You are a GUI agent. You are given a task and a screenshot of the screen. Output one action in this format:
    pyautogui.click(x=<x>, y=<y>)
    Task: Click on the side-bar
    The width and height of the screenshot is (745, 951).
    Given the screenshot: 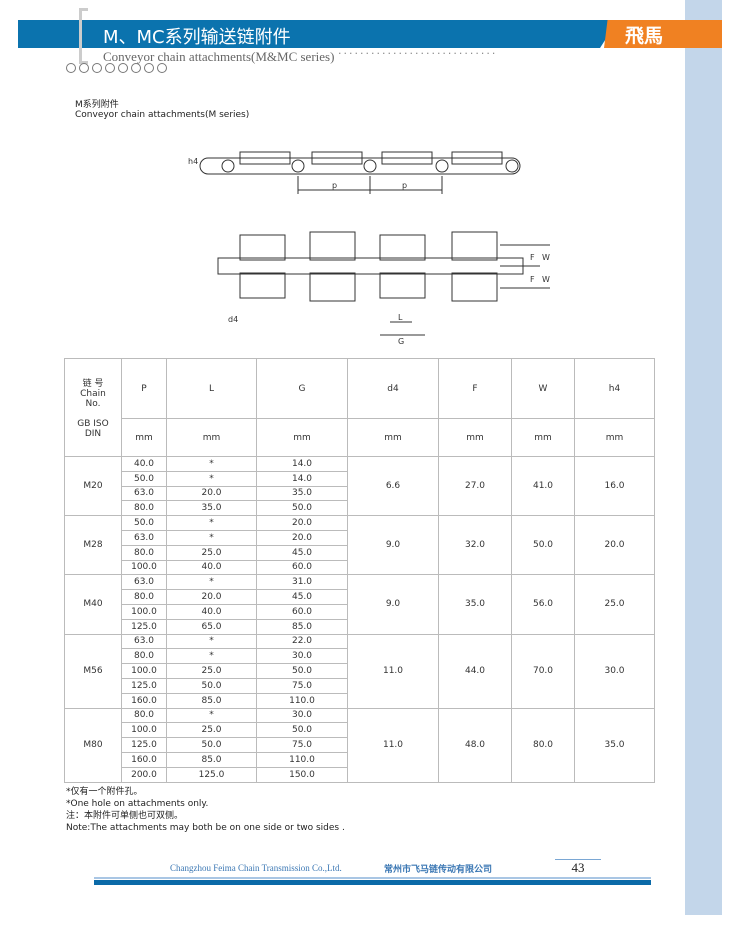 What is the action you would take?
    pyautogui.click(x=703, y=457)
    